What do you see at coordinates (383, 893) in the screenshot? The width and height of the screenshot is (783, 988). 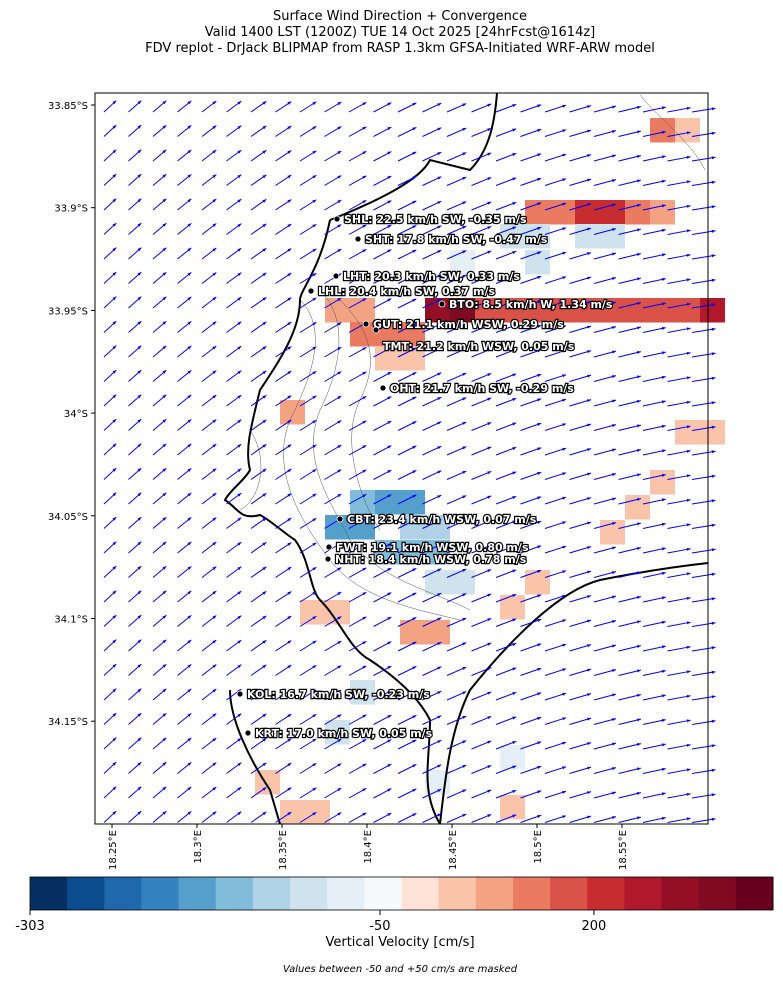 I see `colorbar-swatch` at bounding box center [383, 893].